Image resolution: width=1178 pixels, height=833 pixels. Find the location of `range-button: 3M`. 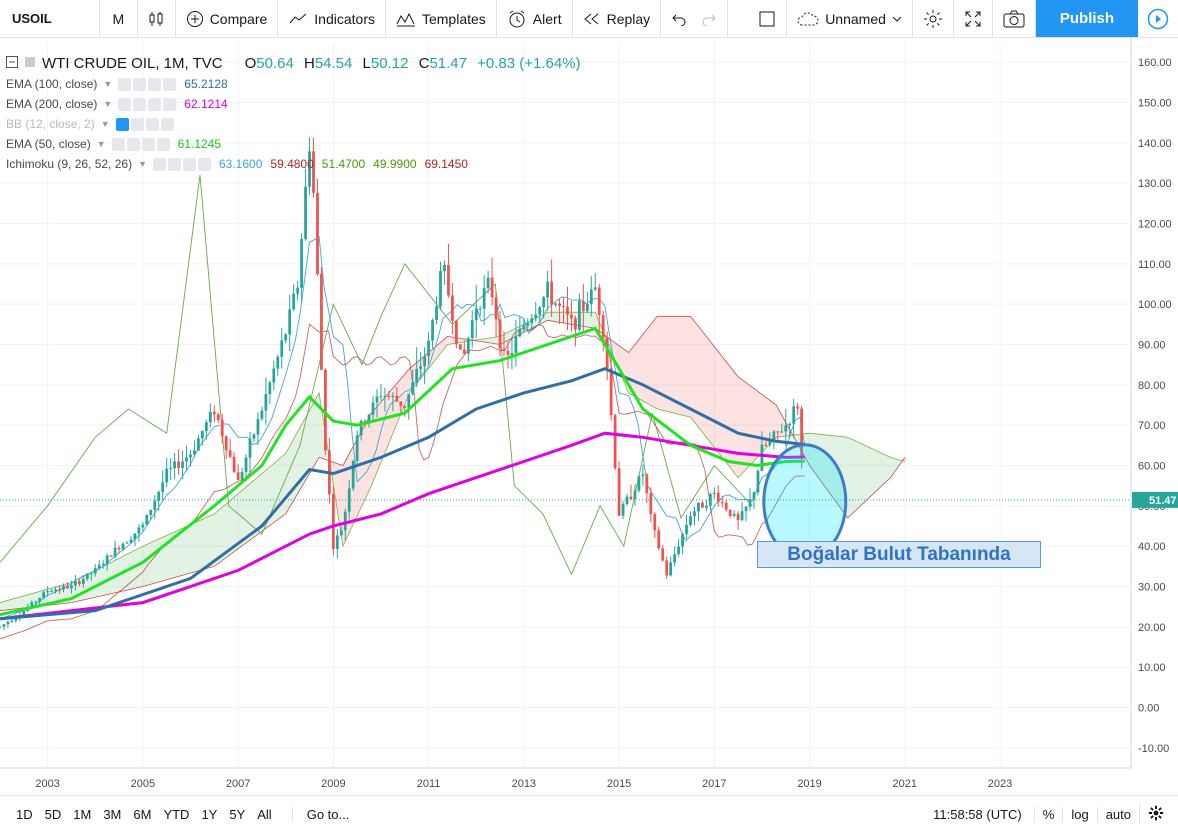

range-button: 3M is located at coordinates (112, 814).